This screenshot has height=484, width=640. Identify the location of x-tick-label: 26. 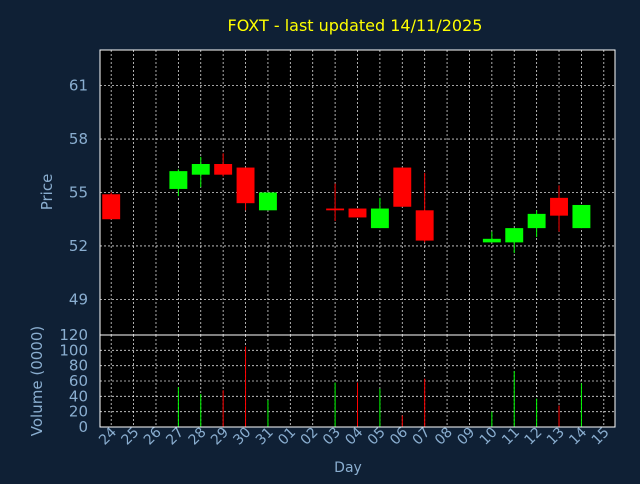
(153, 436).